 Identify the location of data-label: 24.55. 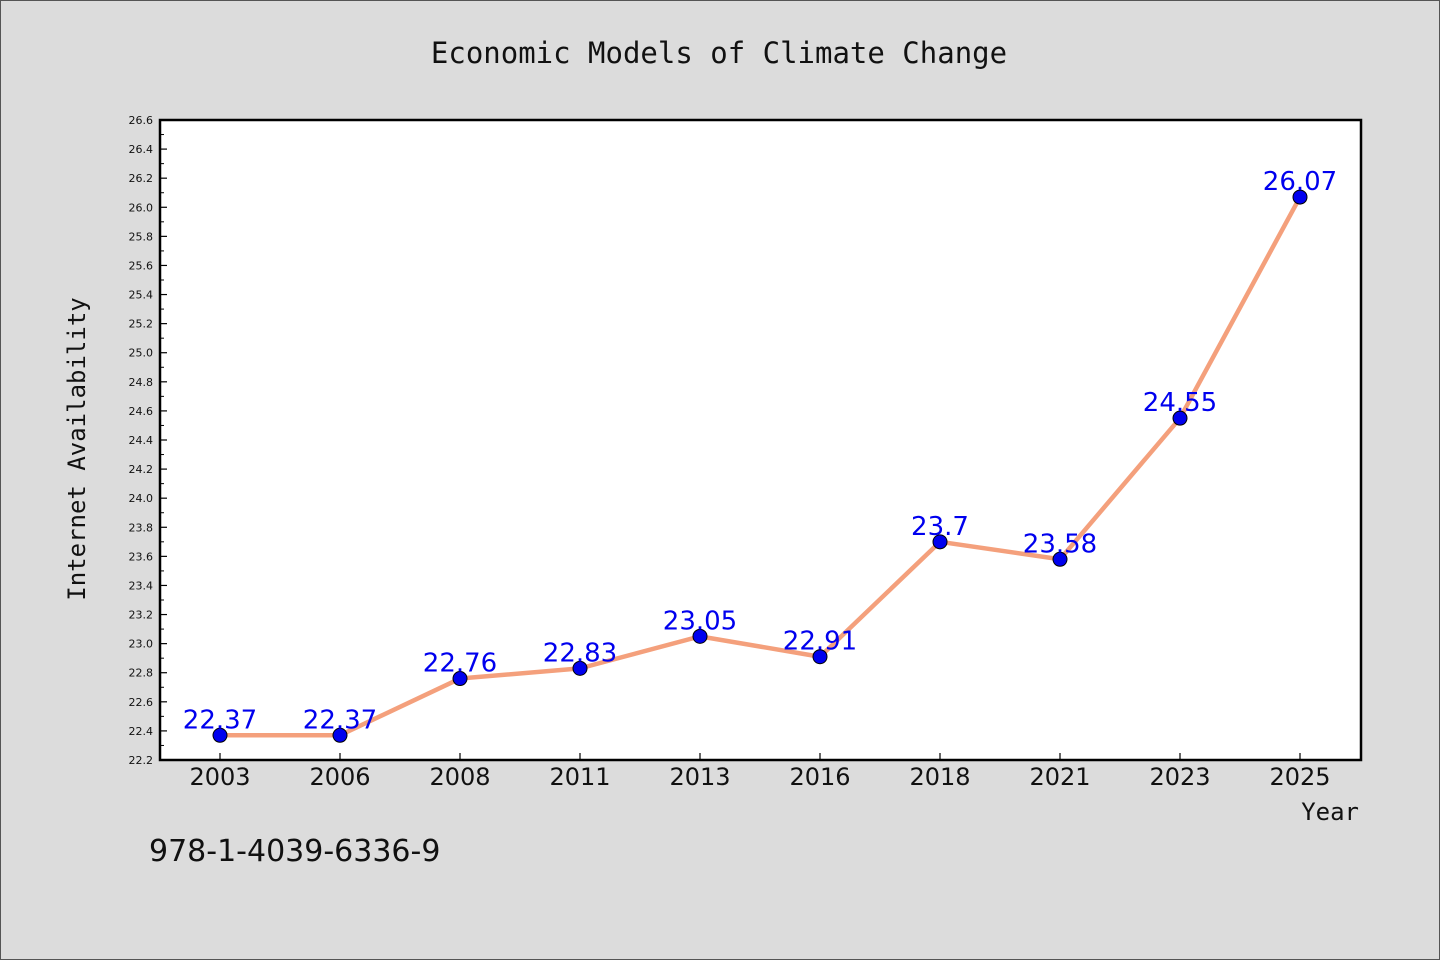
(1180, 403).